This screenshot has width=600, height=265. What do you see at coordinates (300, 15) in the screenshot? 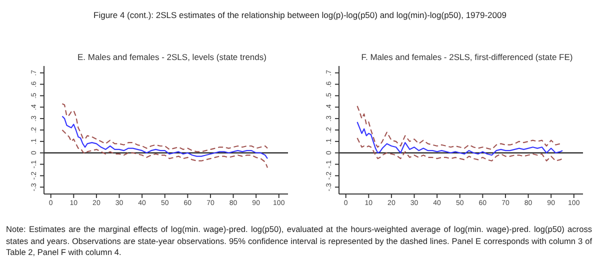
I see `caption: Figure 4 (cont.): 2SLS estimates of the relationship between log(p)-log(p50) and log(min)-log(p50), 1979-2009` at bounding box center [300, 15].